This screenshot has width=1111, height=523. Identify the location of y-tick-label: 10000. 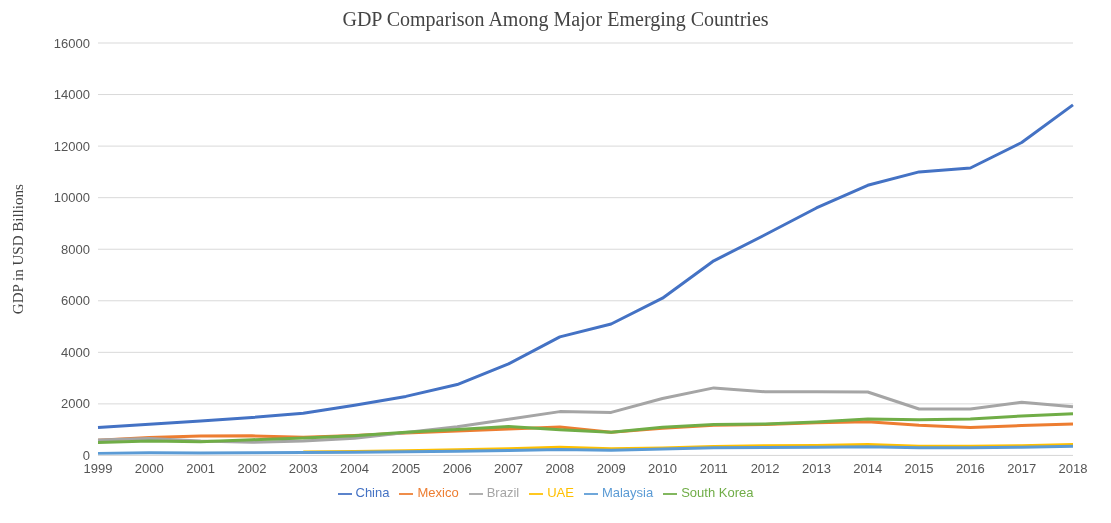
(71, 198).